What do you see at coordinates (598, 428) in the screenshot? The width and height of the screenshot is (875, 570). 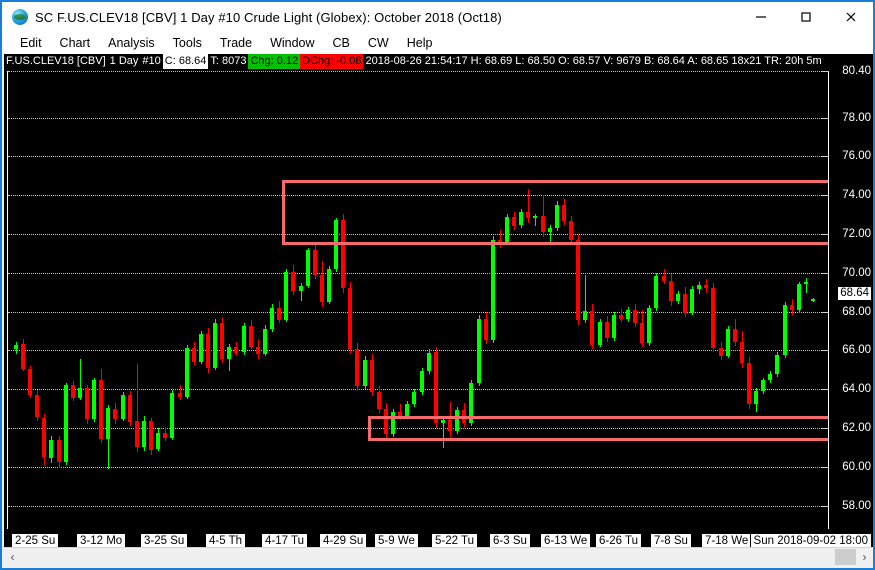 I see `support-zone-rectangle` at bounding box center [598, 428].